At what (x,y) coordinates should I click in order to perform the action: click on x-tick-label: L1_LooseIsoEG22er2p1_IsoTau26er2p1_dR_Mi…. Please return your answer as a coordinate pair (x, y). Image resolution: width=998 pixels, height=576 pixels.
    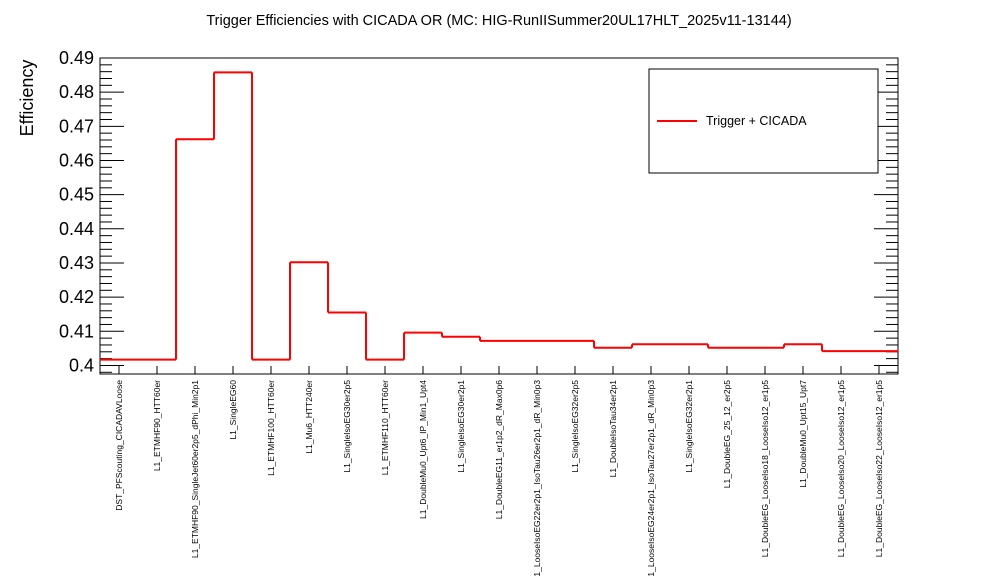
    Looking at the image, I should click on (537, 478).